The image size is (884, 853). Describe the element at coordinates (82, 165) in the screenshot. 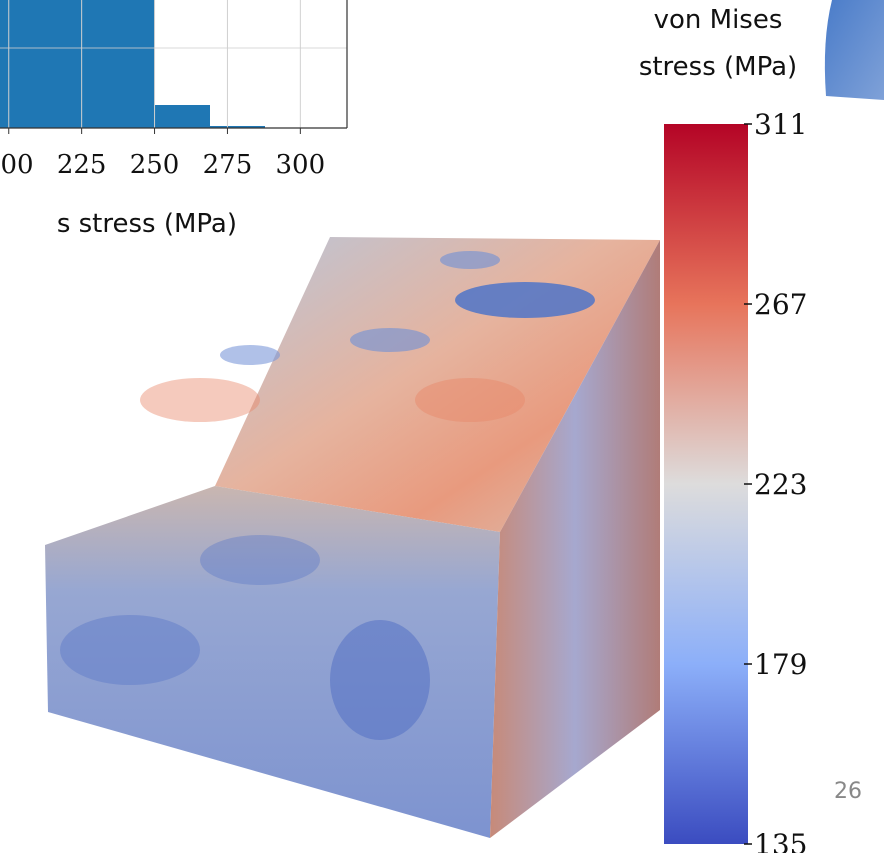

I see `x-tick-label: 225` at that location.